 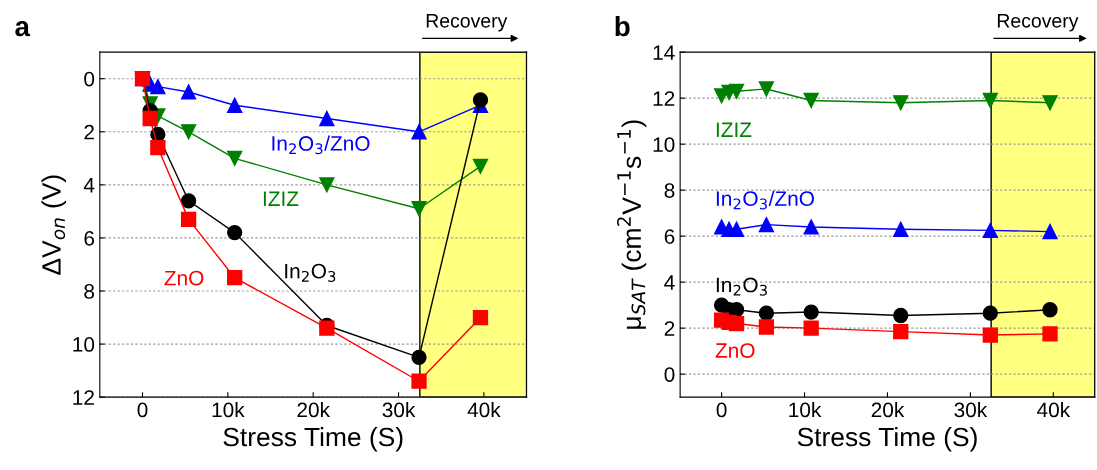 I want to click on chart-title: b, so click(x=622, y=26).